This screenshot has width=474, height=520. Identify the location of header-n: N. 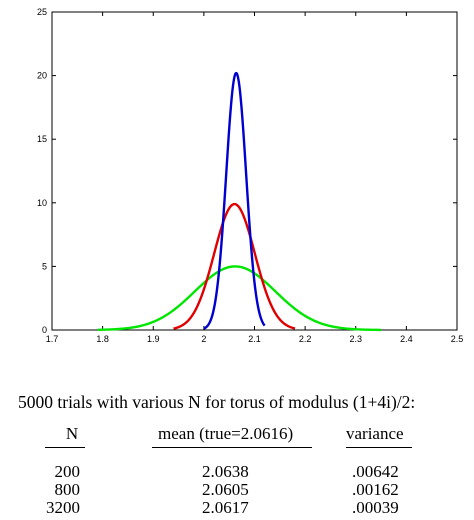
(72, 433).